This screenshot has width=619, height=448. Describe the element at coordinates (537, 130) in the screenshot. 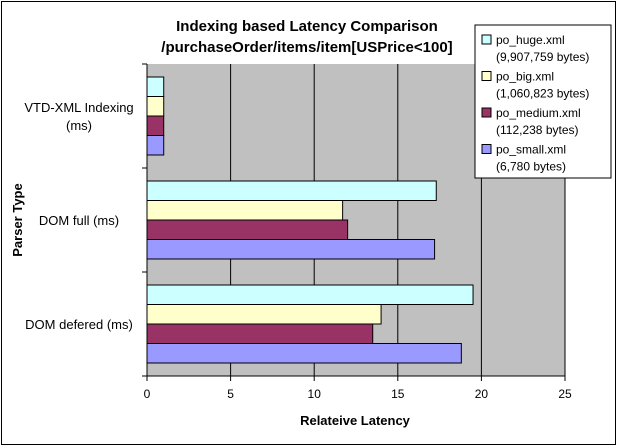

I see `legend-entry-line: (112,238 bytes)` at that location.